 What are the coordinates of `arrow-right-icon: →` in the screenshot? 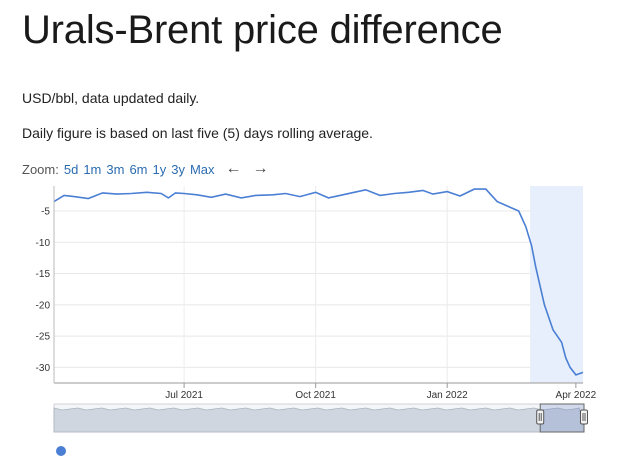 It's located at (260, 168).